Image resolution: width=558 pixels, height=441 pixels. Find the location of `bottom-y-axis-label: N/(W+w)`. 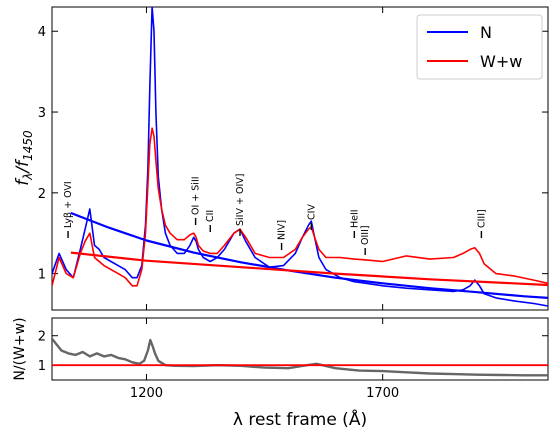

bottom-y-axis-label: N/(W+w) is located at coordinates (20, 348).